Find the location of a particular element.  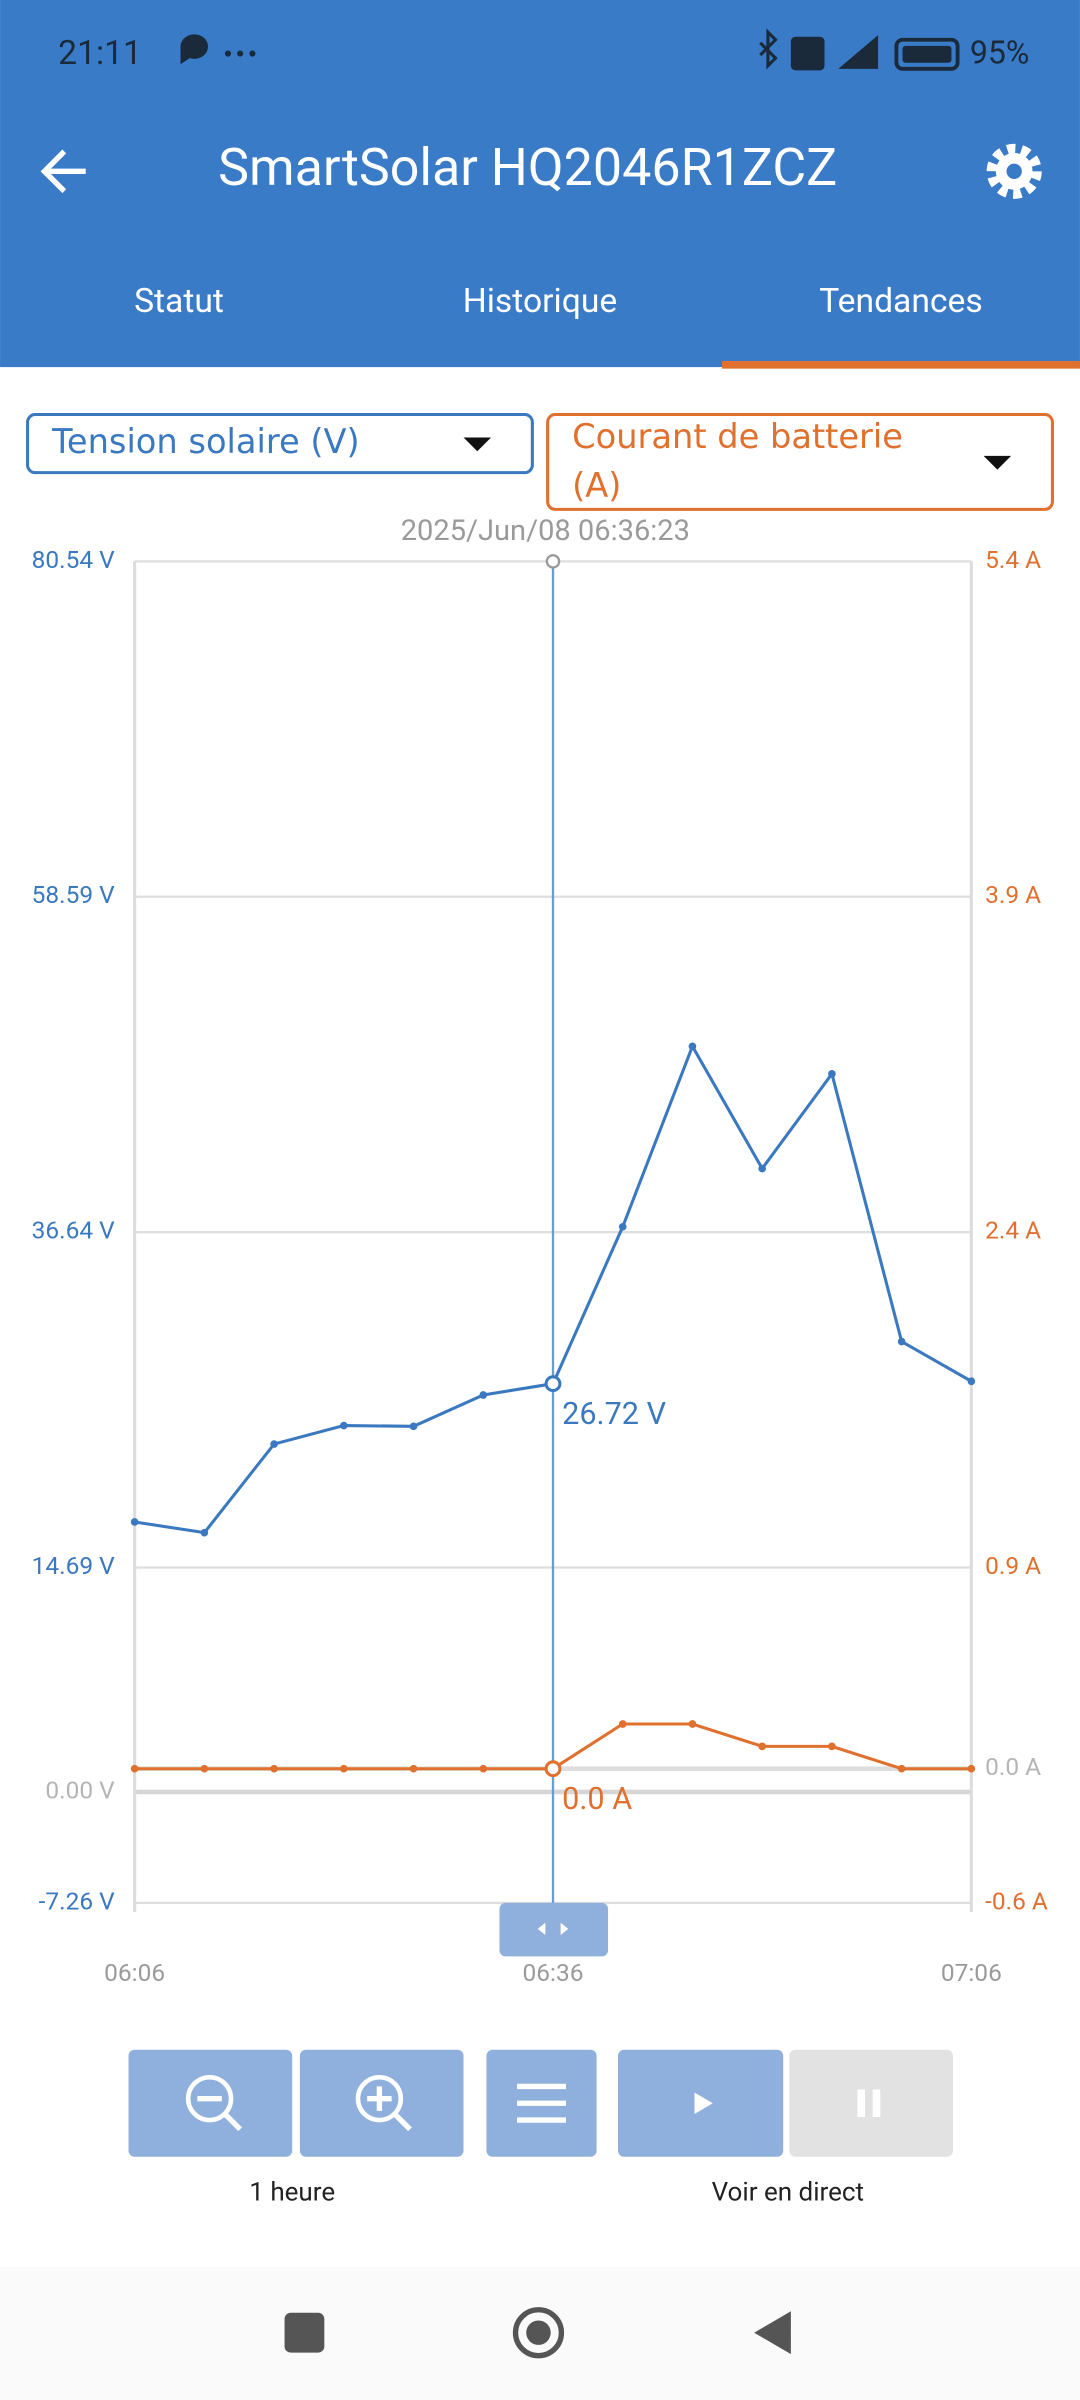

y-tick-label: 0.00 V is located at coordinates (80, 1789).